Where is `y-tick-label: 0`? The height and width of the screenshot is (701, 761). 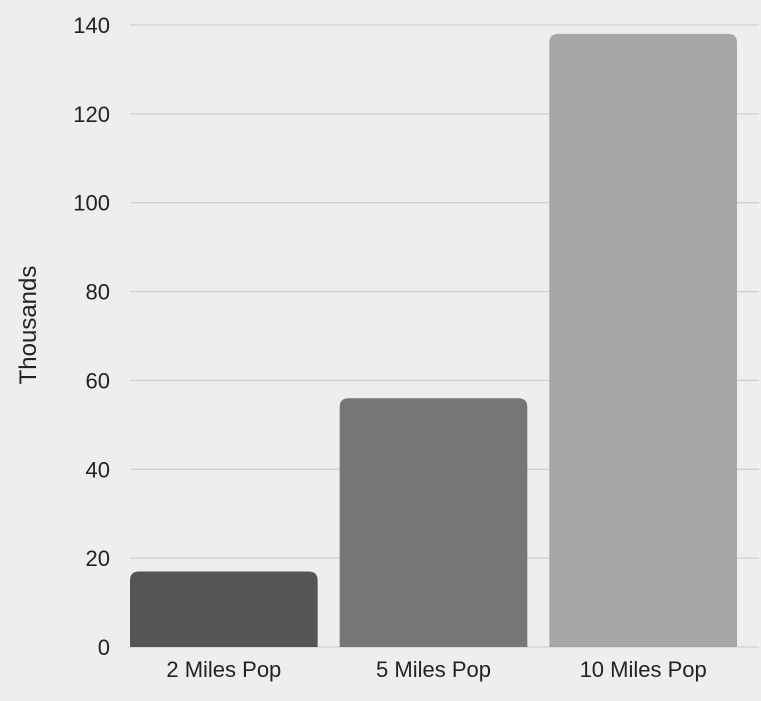 y-tick-label: 0 is located at coordinates (104, 647).